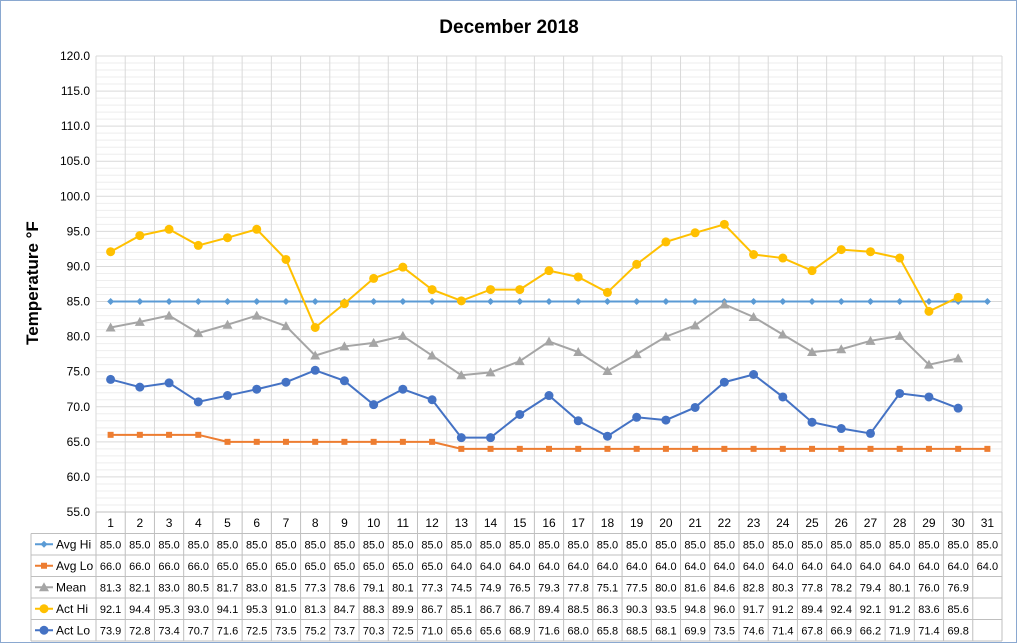  I want to click on table-cell: 76.0, so click(928, 588).